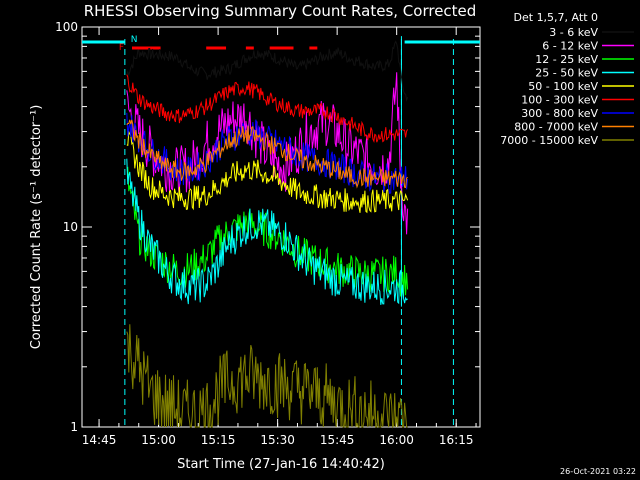 Image resolution: width=640 pixels, height=480 pixels. I want to click on legend-label: 50 - 100 keV, so click(563, 86).